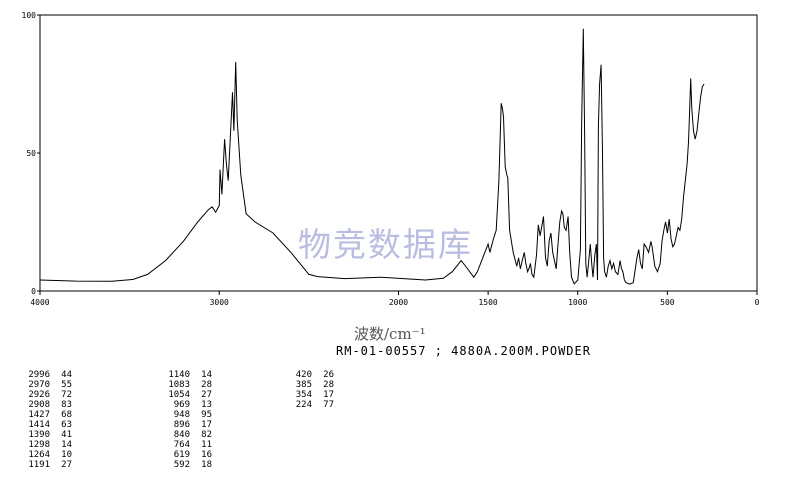 The image size is (794, 482). I want to click on peak-row: 1054 27, so click(186, 395).